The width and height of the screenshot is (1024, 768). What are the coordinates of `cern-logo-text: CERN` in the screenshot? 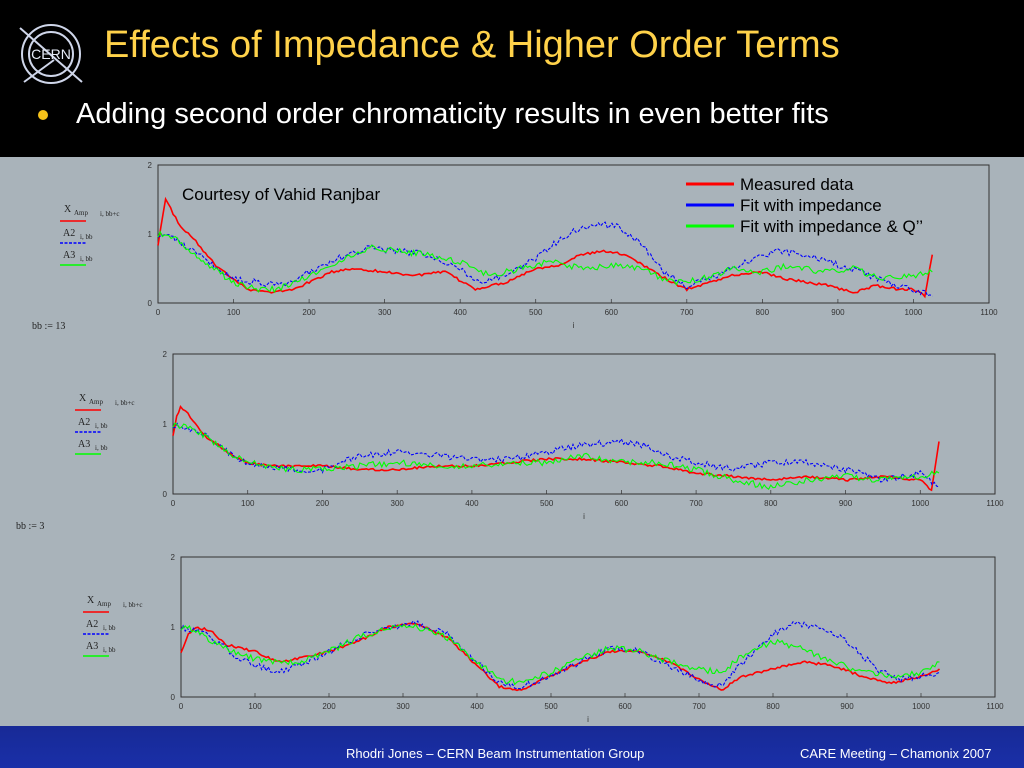 It's located at (51, 54).